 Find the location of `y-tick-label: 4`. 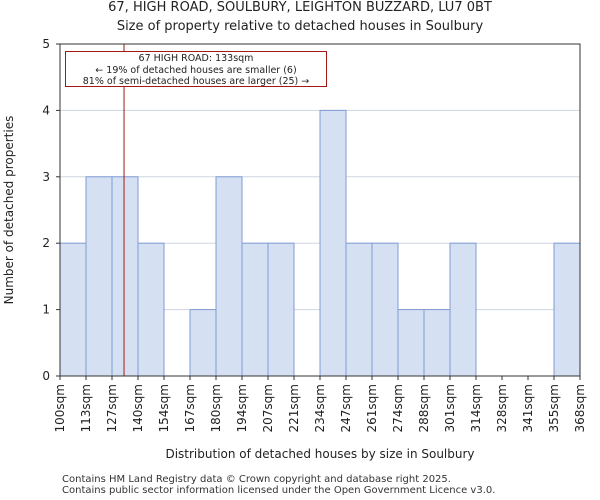

y-tick-label: 4 is located at coordinates (46, 110).